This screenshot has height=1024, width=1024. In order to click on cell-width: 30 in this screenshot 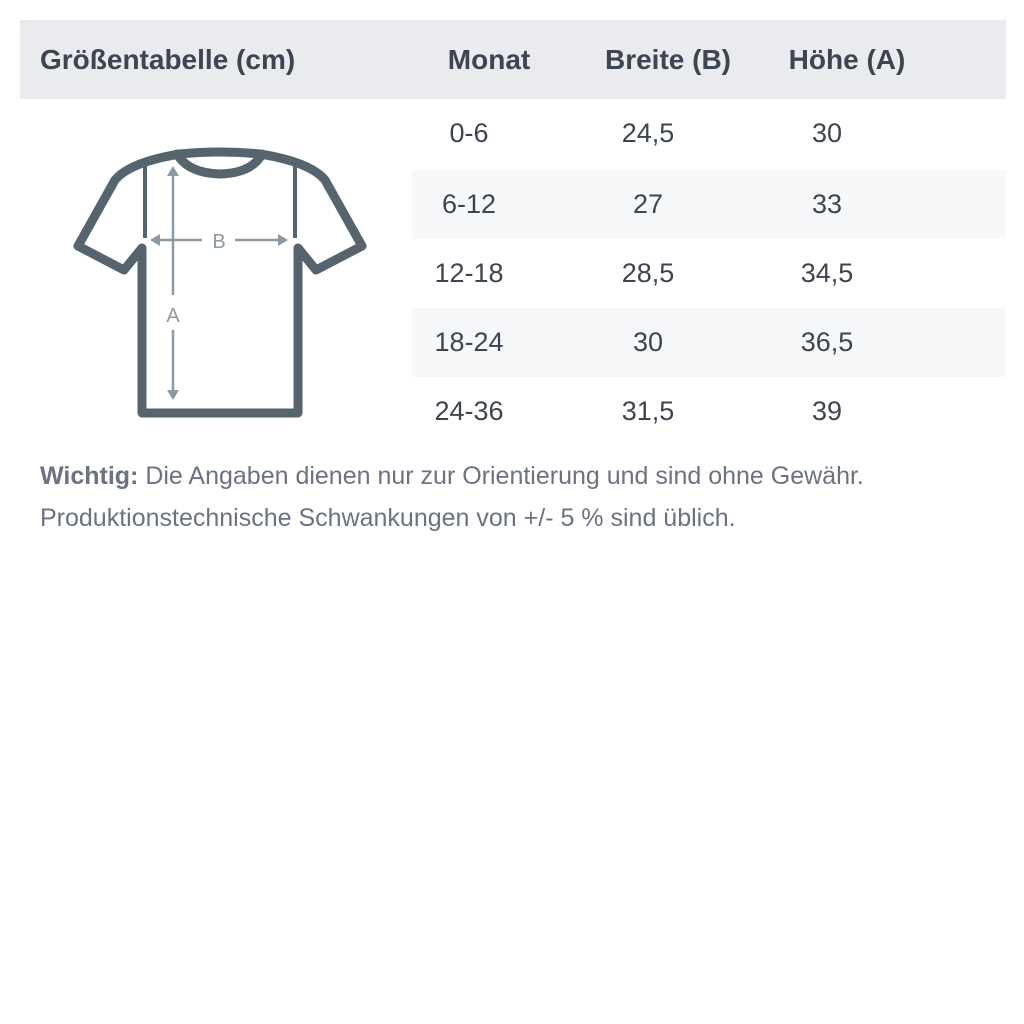, I will do `click(648, 342)`.